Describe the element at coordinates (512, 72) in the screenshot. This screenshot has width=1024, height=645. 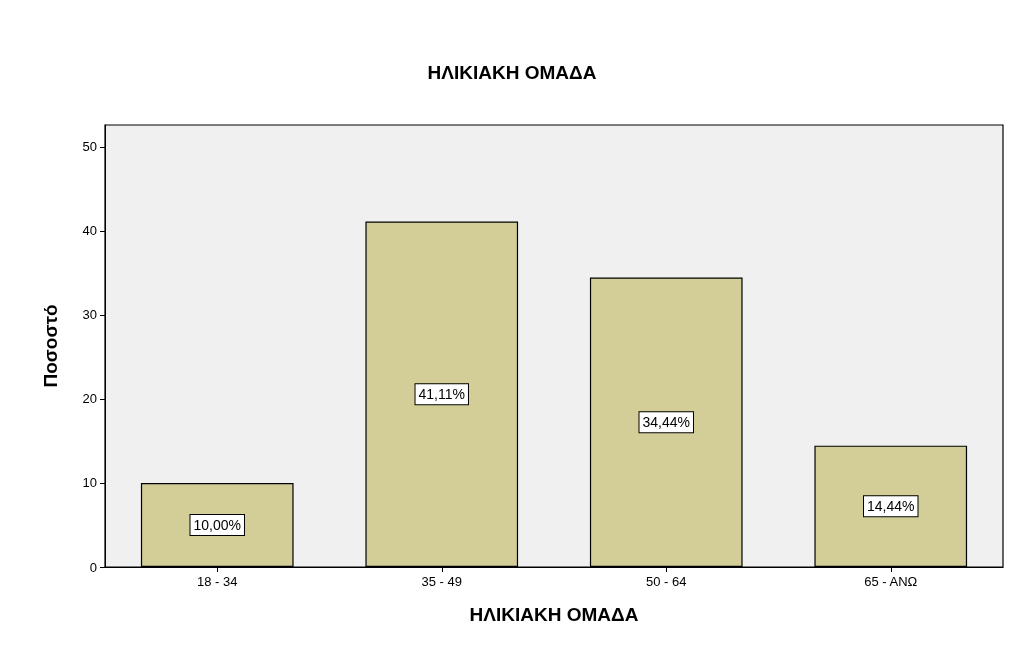
I see `chart-title: ΗΛΙΚΙΑΚΗ ΟΜΑΔΑ` at that location.